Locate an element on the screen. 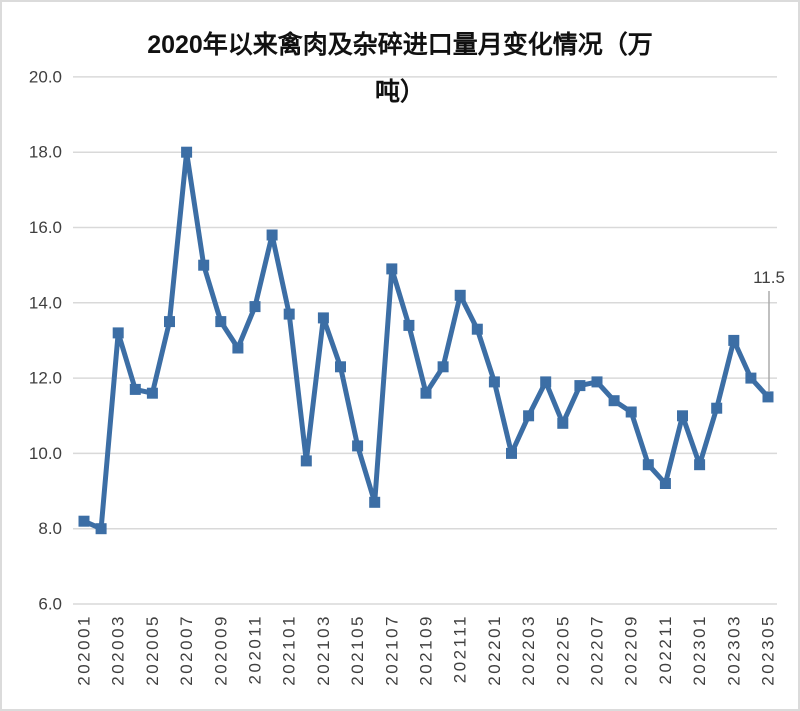 Image resolution: width=800 pixels, height=711 pixels. annotation-label: 11.5 is located at coordinates (769, 277).